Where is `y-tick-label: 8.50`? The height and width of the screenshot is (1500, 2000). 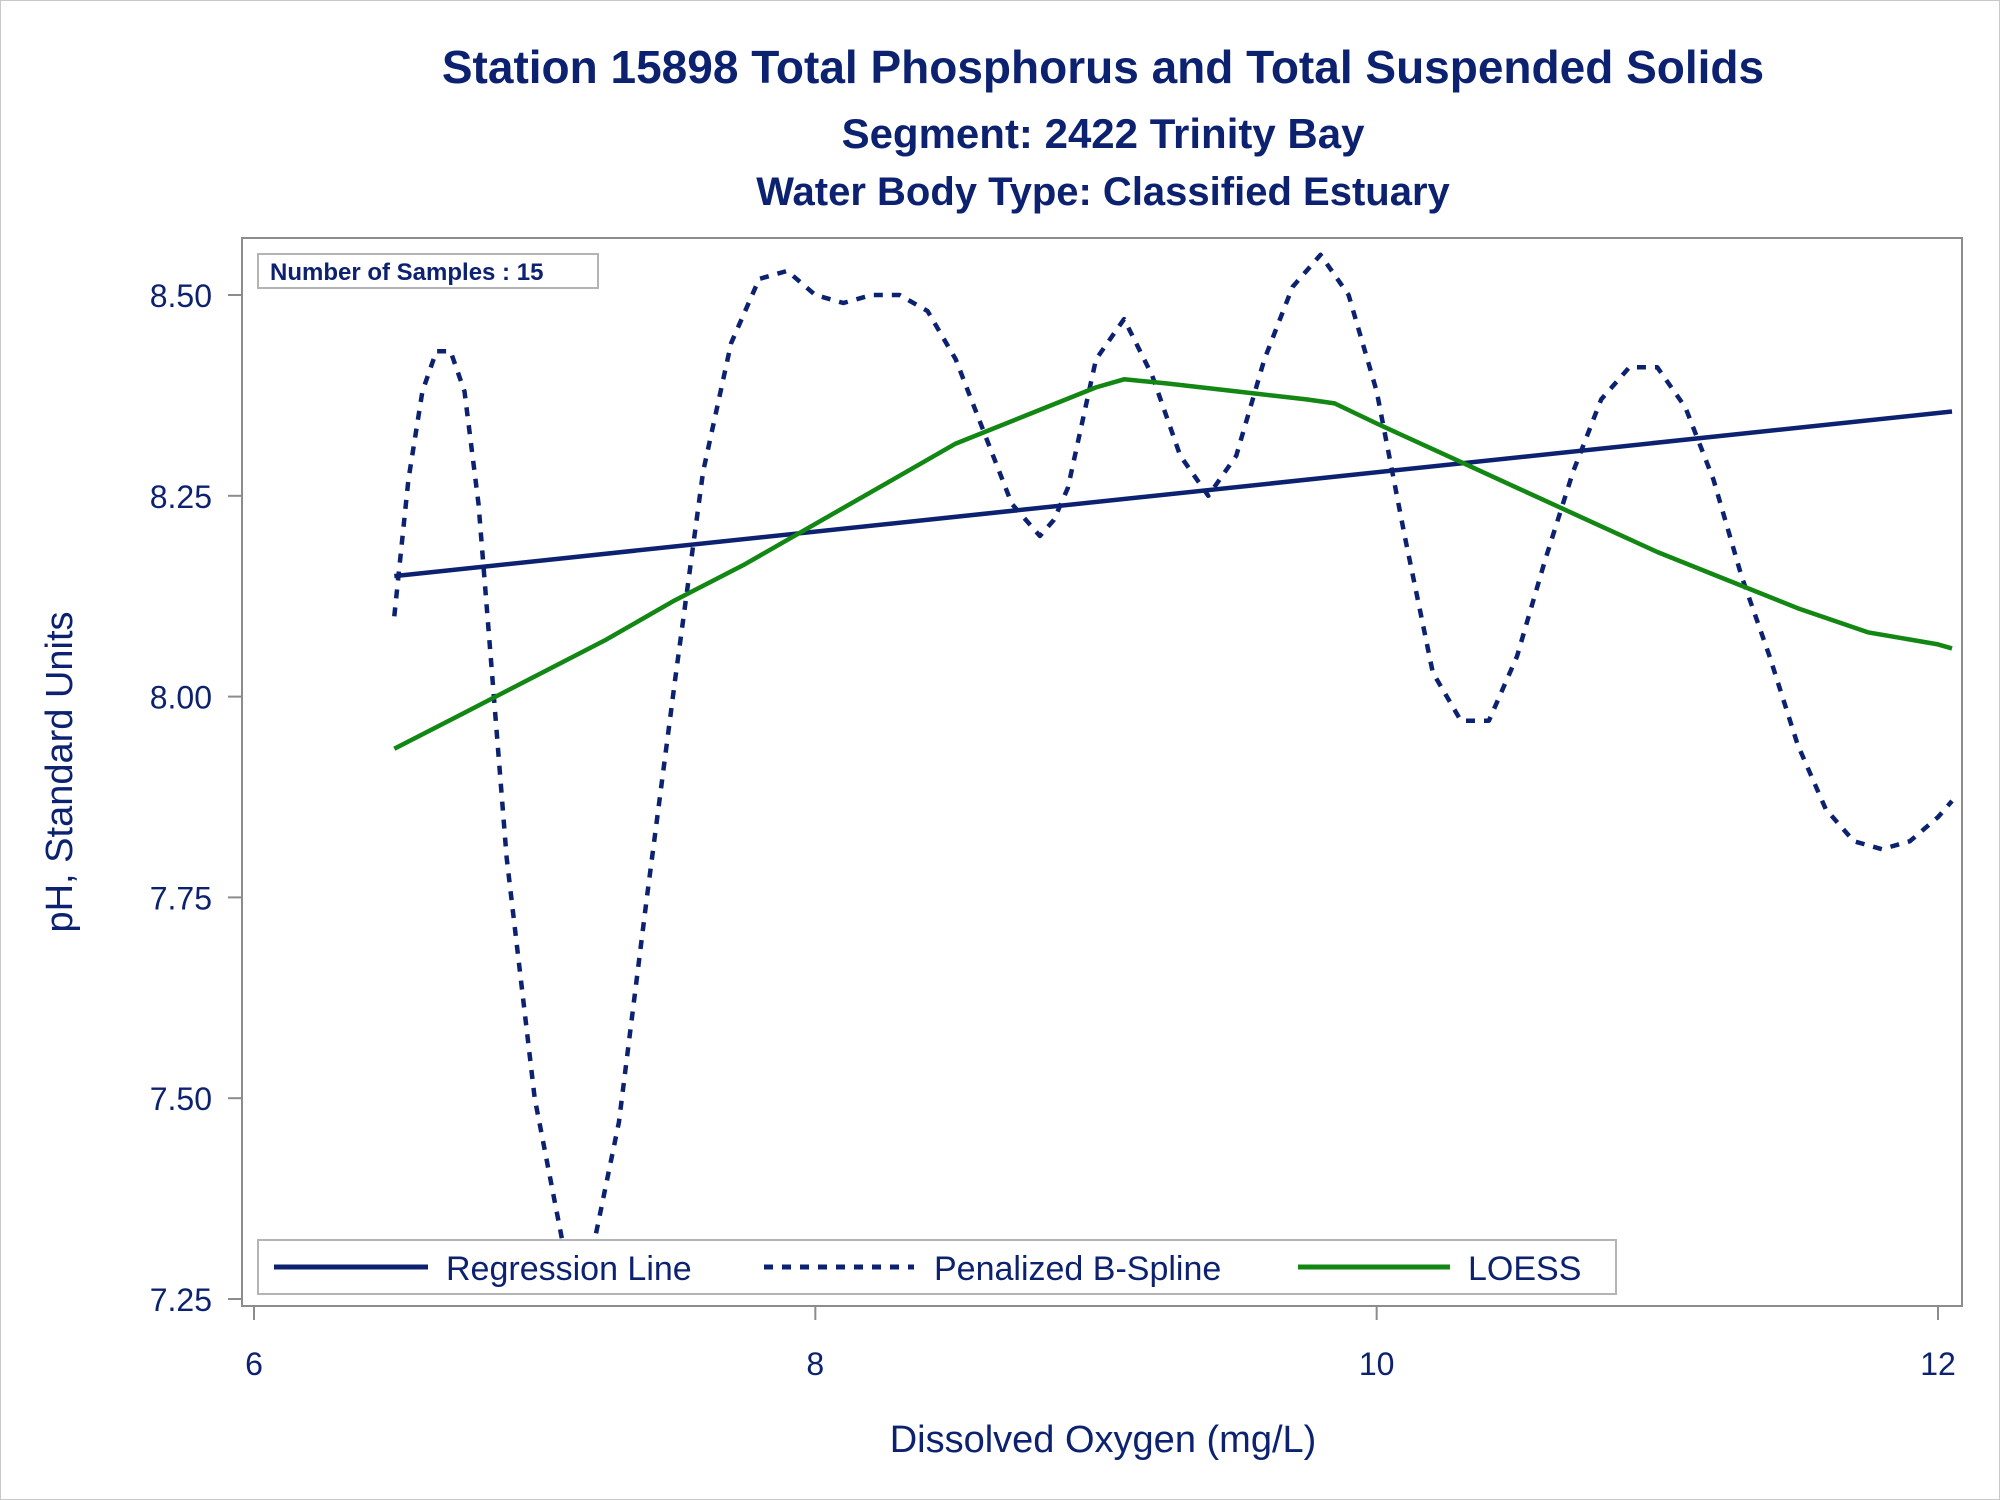
y-tick-label: 8.50 is located at coordinates (181, 296).